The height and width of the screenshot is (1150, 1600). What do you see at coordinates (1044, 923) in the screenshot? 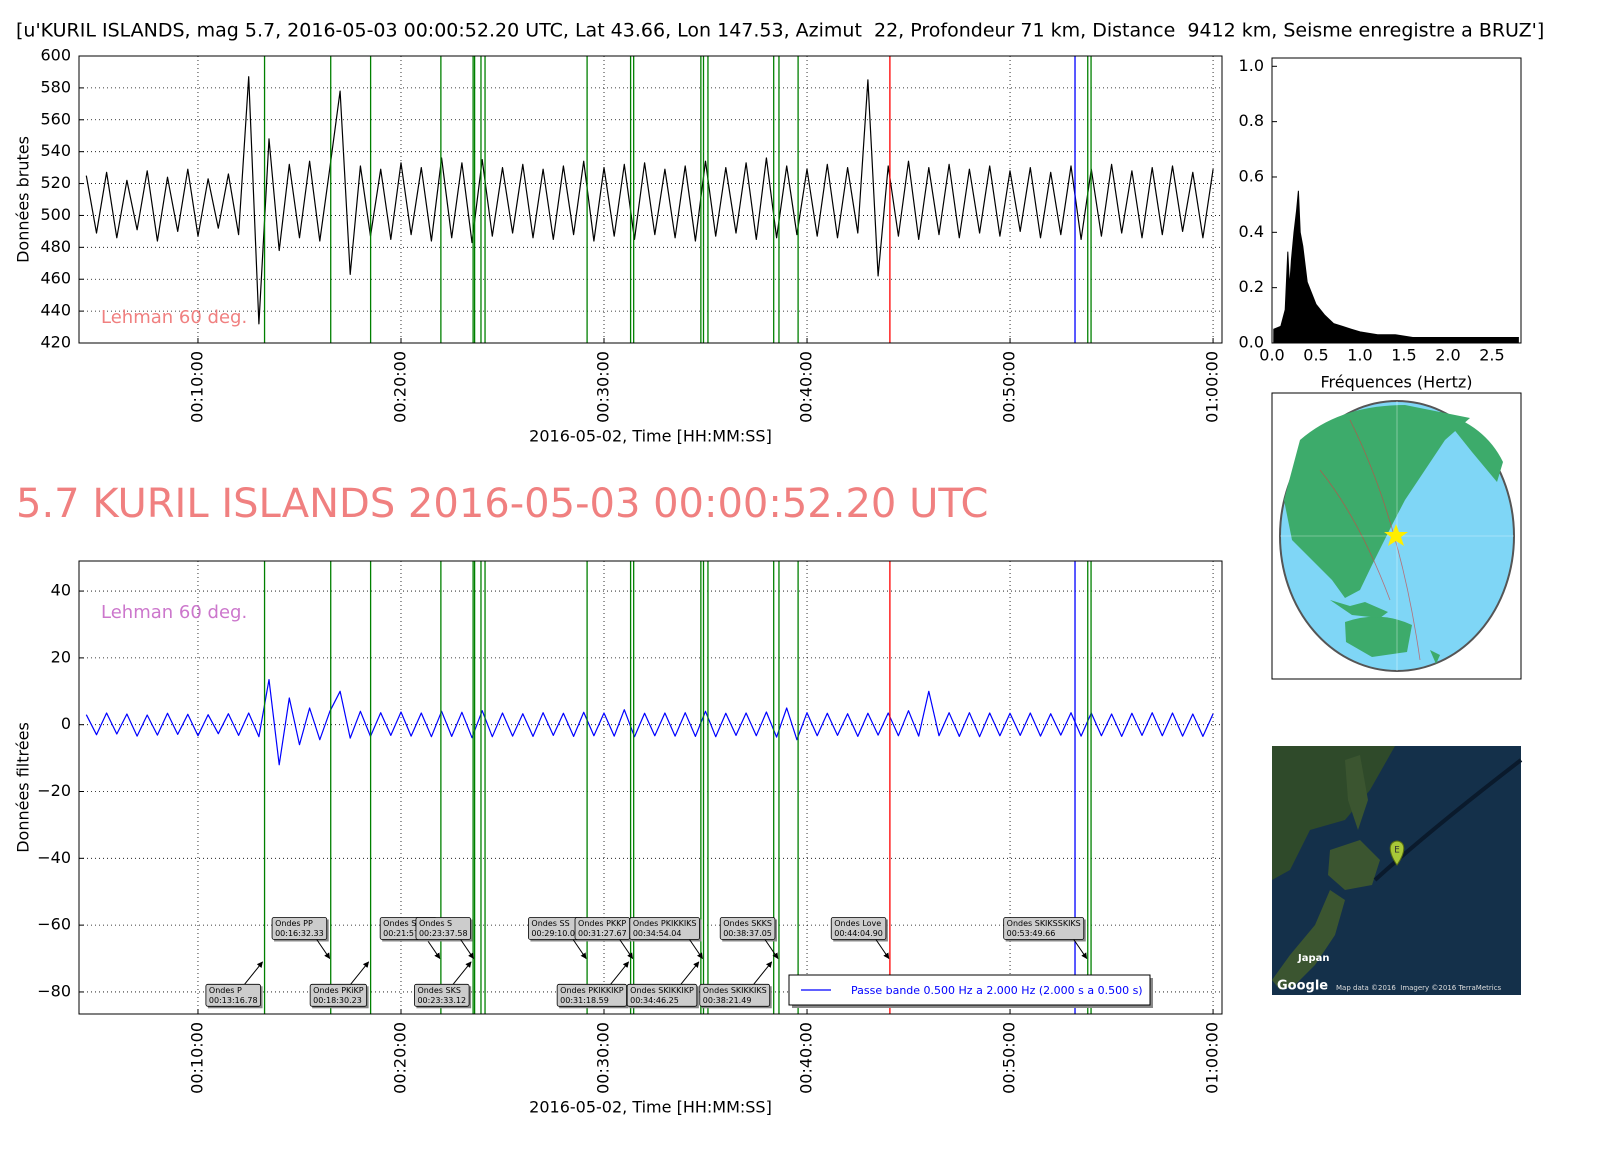
I see `annotation-label: Ondes SKIKSSKIKS` at bounding box center [1044, 923].